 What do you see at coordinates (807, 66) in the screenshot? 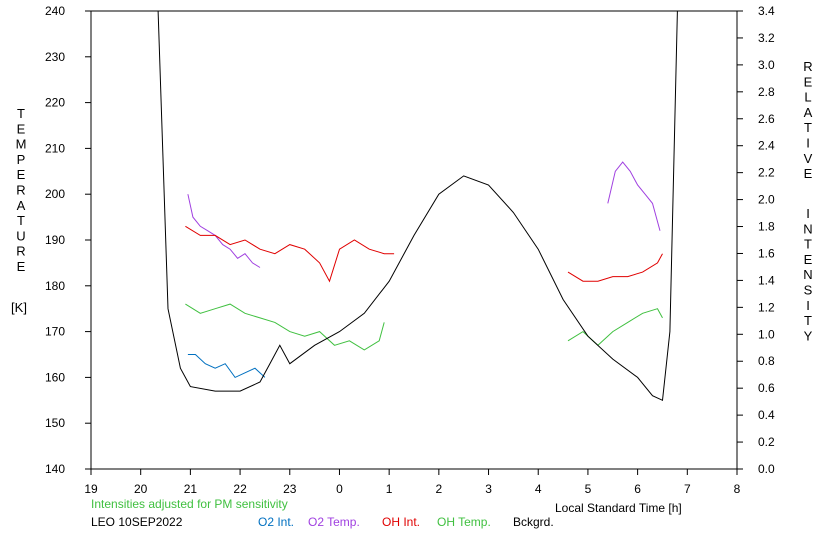
I see `y-right-title-letter: R` at bounding box center [807, 66].